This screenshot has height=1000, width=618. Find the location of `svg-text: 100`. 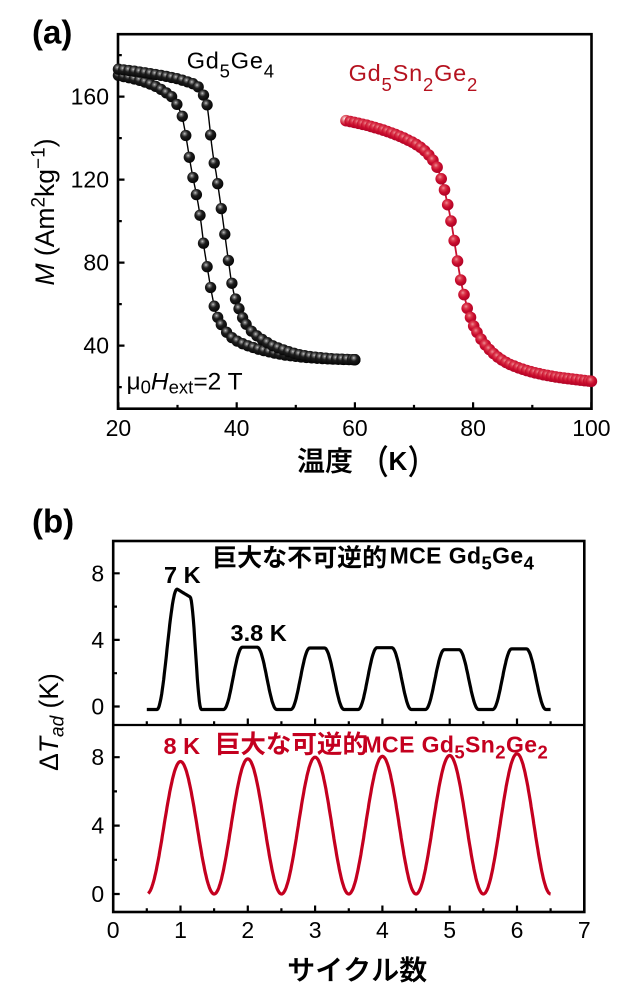

svg-text: 100 is located at coordinates (591, 428).